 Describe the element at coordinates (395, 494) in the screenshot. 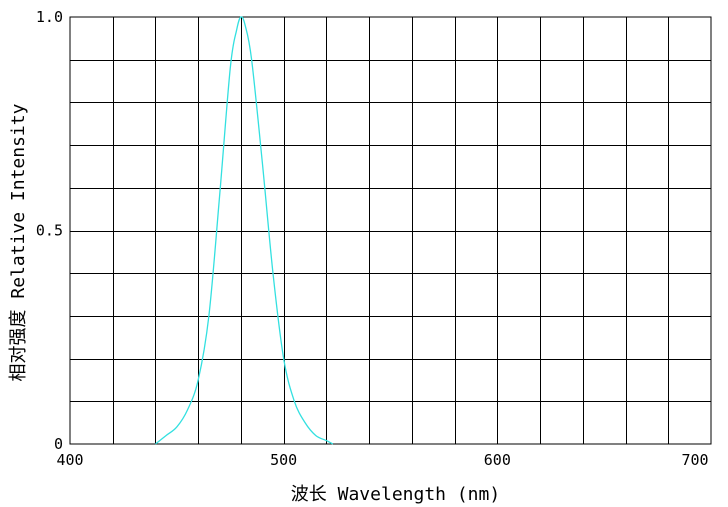

I see `x-axis-title: 波长 Wavelength (nm)` at that location.